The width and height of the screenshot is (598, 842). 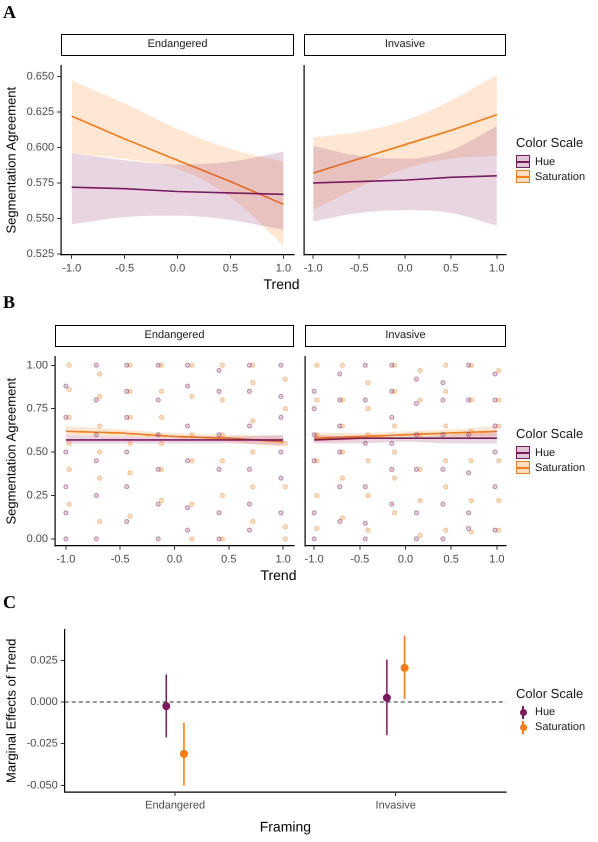 What do you see at coordinates (178, 268) in the screenshot?
I see `x-tick-label: 0.0` at bounding box center [178, 268].